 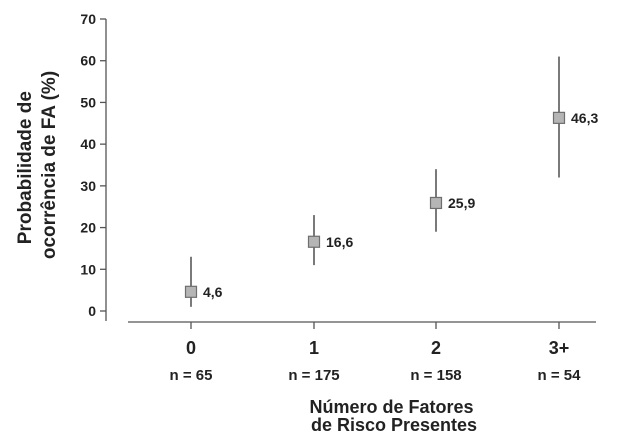 What do you see at coordinates (584, 118) in the screenshot?
I see `data-label: 46,3` at bounding box center [584, 118].